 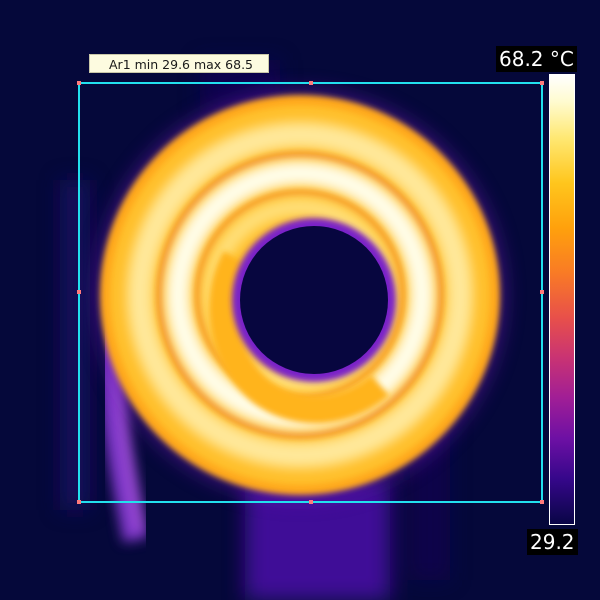 I want to click on coil-center, so click(x=314, y=300).